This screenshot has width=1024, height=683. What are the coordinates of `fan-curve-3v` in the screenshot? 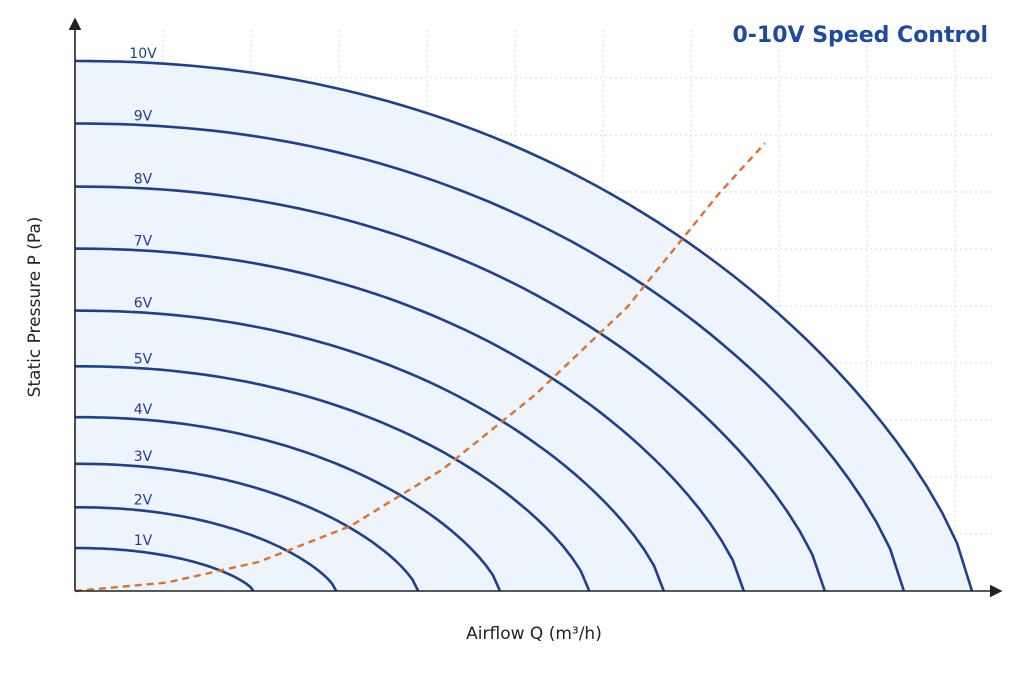 It's located at (247, 527).